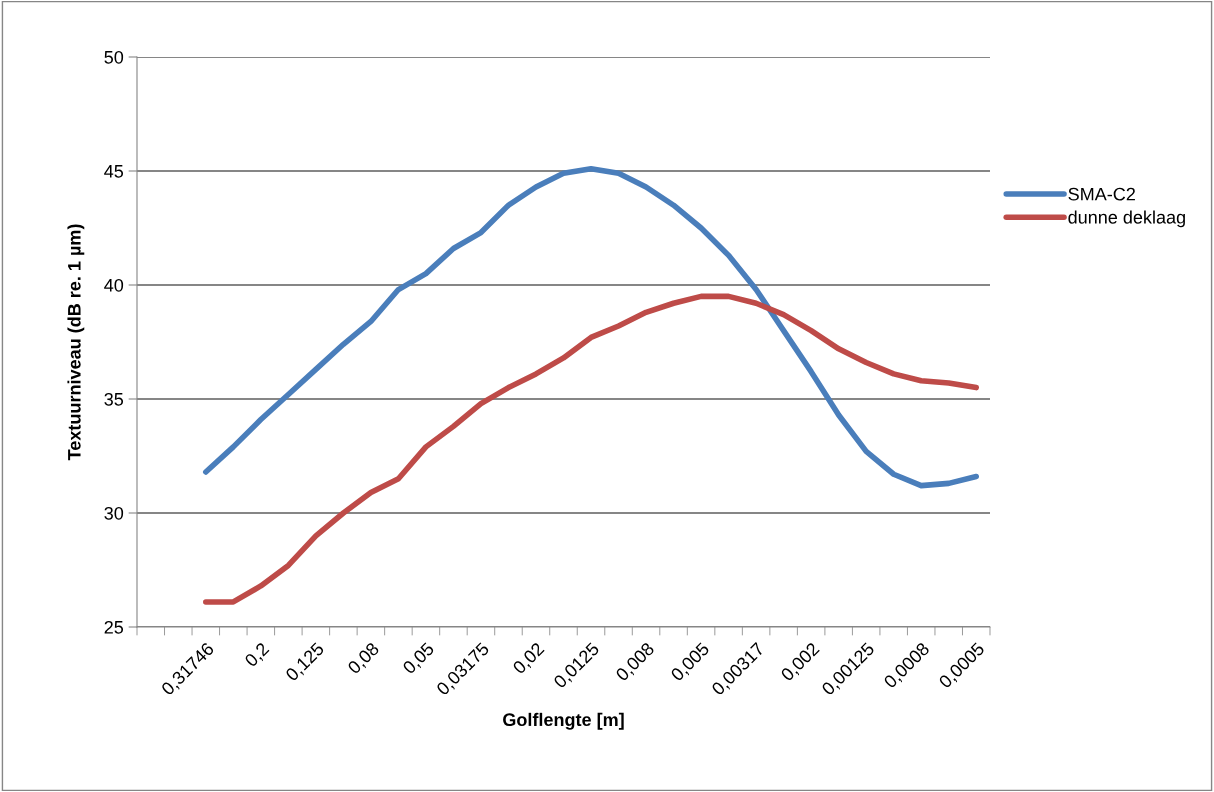  What do you see at coordinates (563, 721) in the screenshot?
I see `x-axis-title: Golflengte [m]` at bounding box center [563, 721].